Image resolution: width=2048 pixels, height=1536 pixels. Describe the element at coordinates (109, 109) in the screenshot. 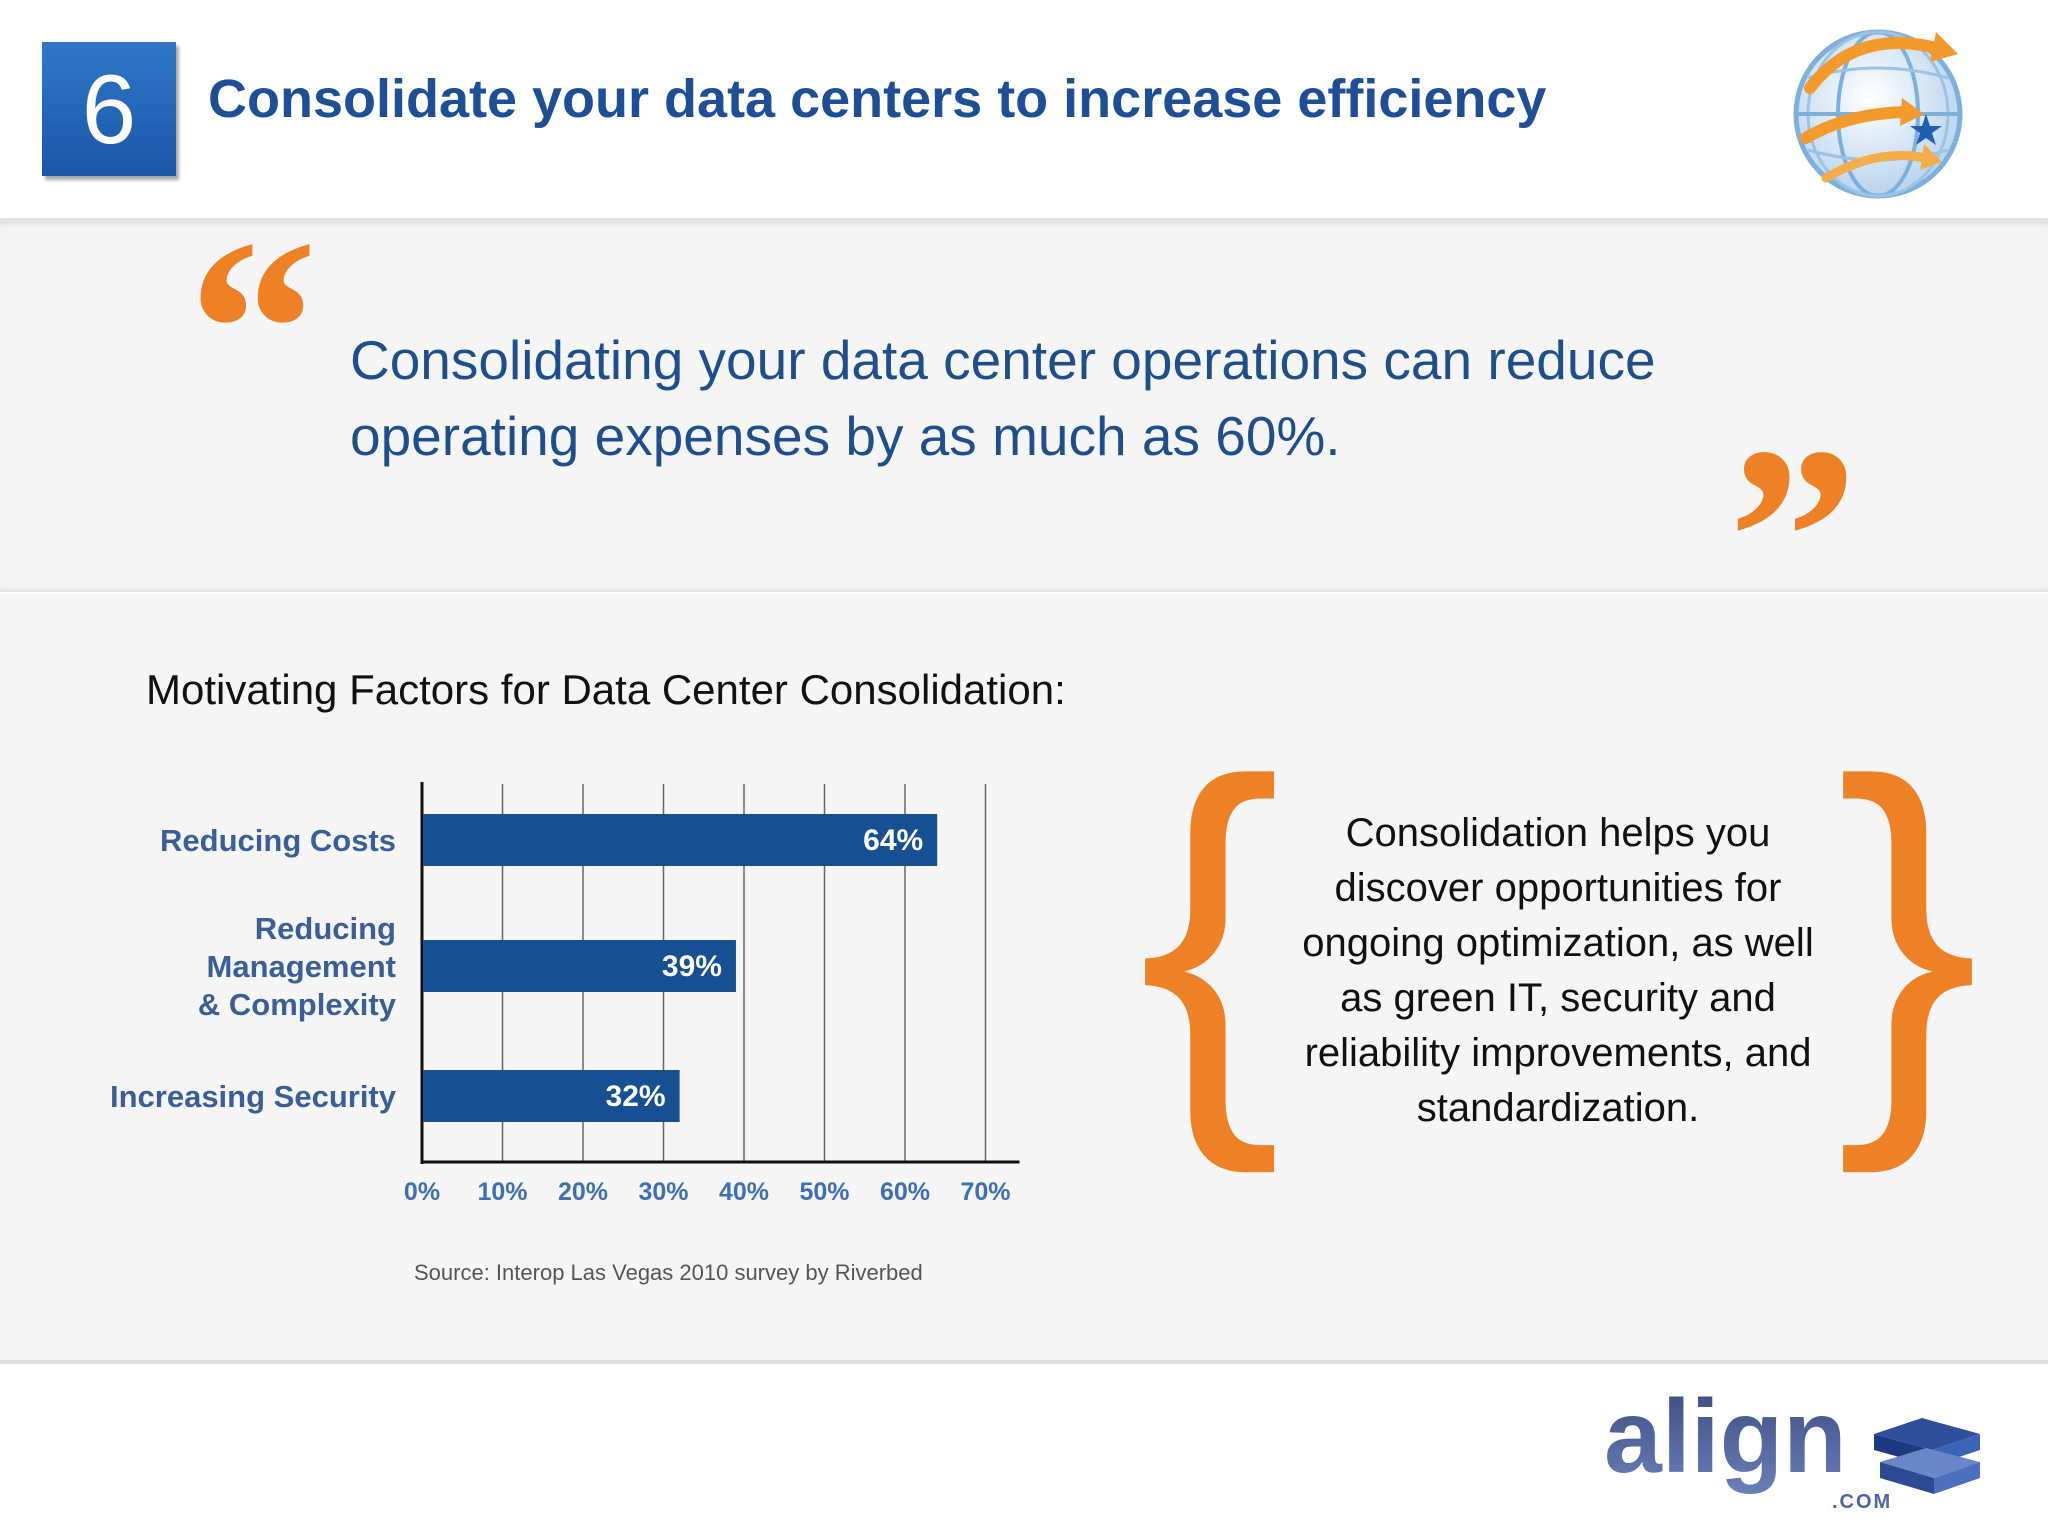

I see `slide-number: 6` at that location.